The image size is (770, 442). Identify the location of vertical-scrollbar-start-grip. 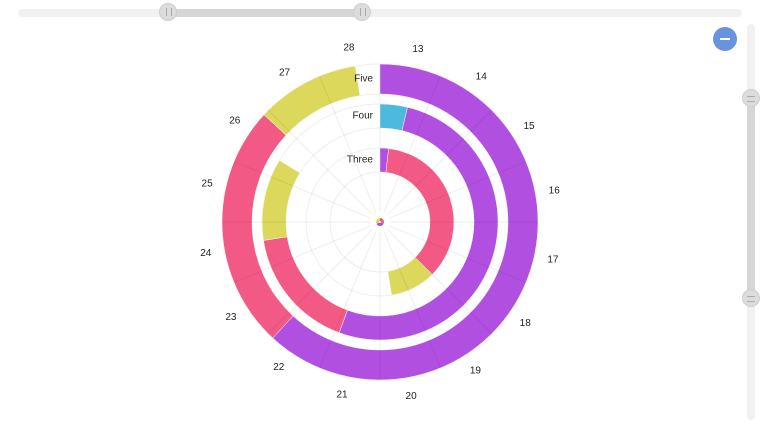
(751, 98).